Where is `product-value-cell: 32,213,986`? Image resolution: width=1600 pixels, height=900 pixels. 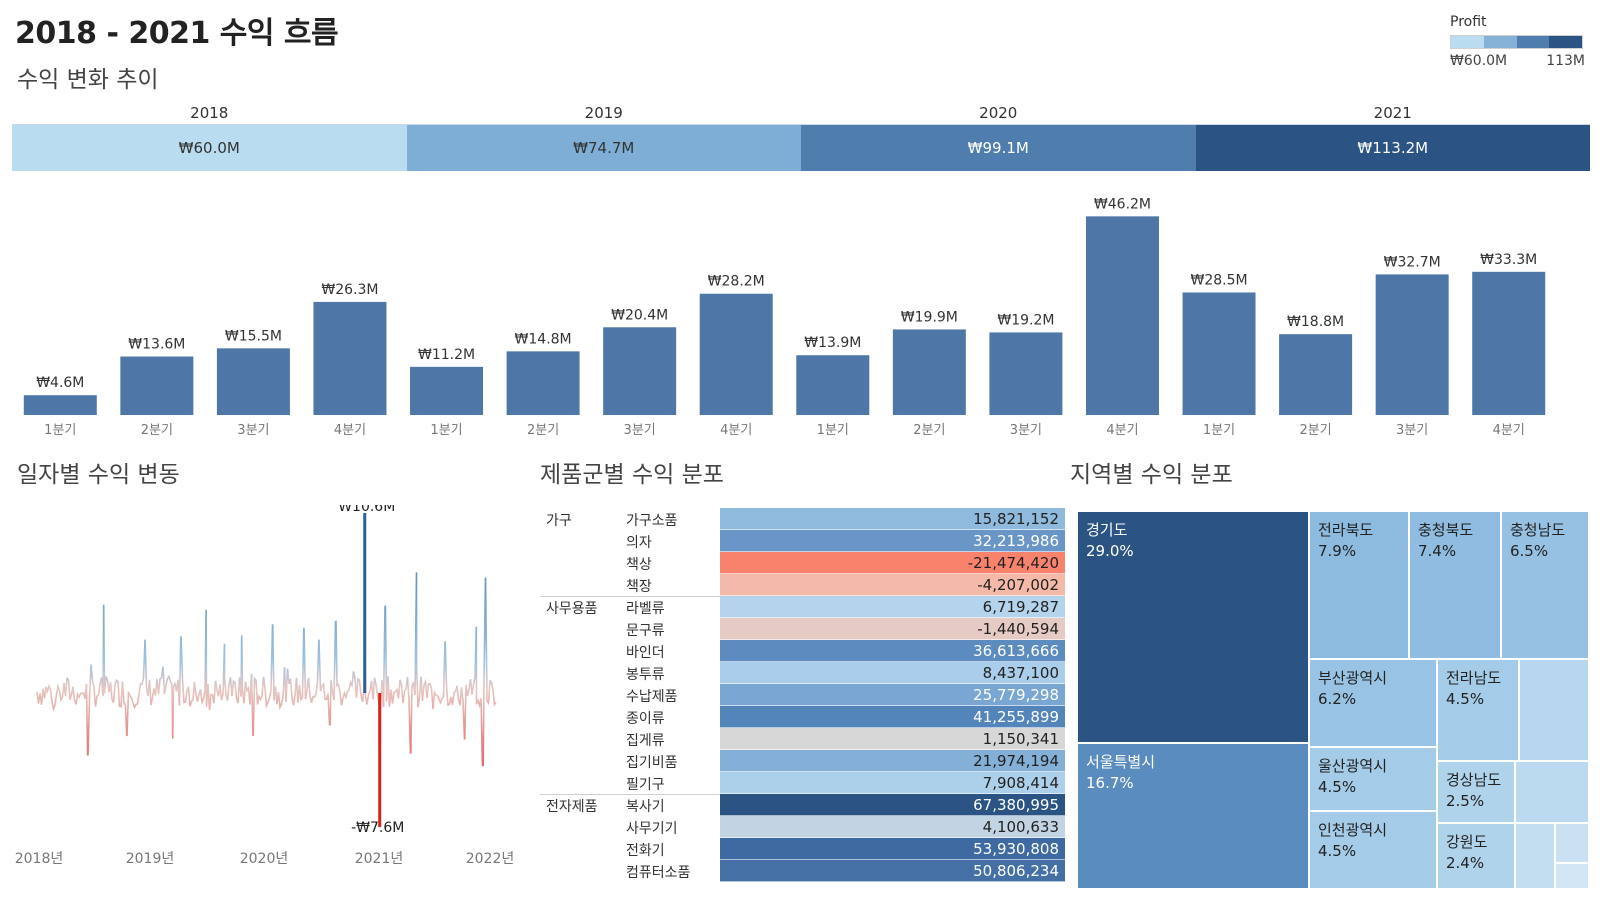 product-value-cell: 32,213,986 is located at coordinates (892, 541).